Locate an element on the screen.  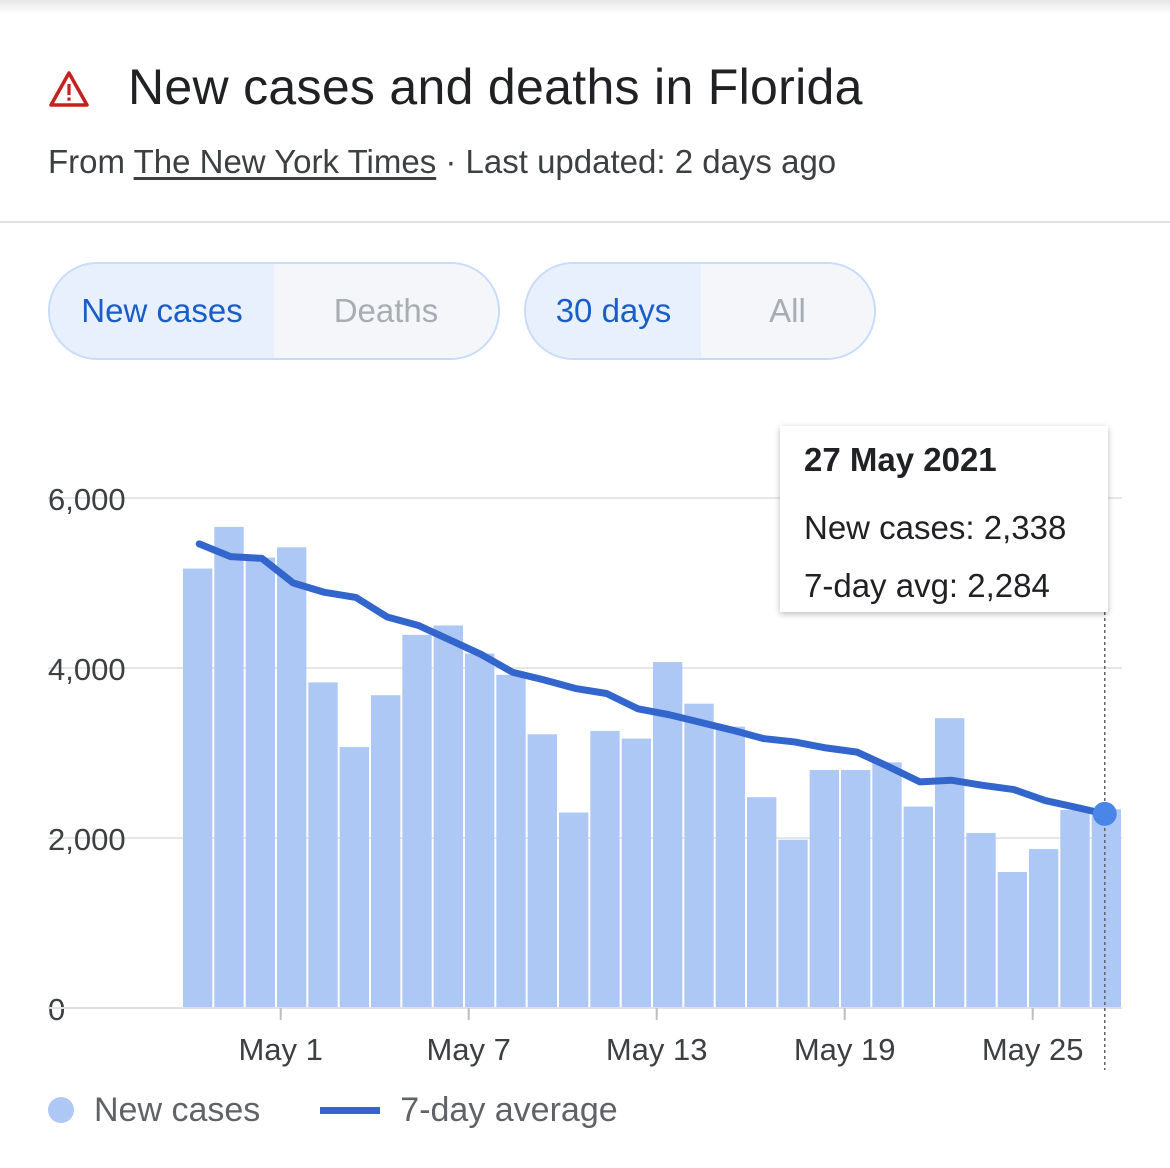
legend-line-swatch is located at coordinates (350, 1110).